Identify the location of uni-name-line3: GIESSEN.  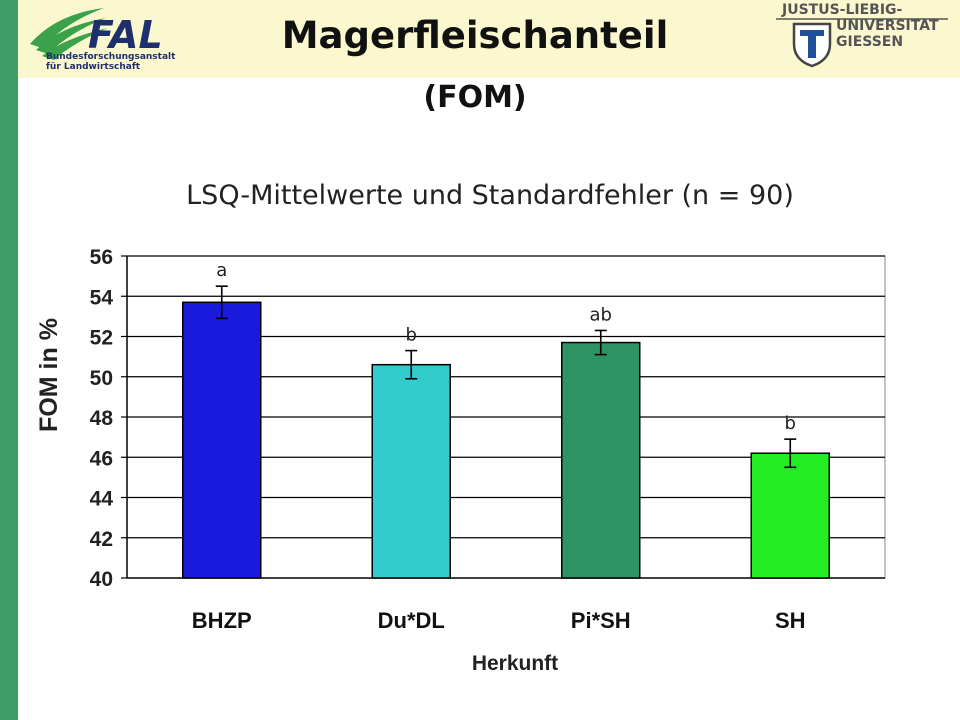
(870, 42).